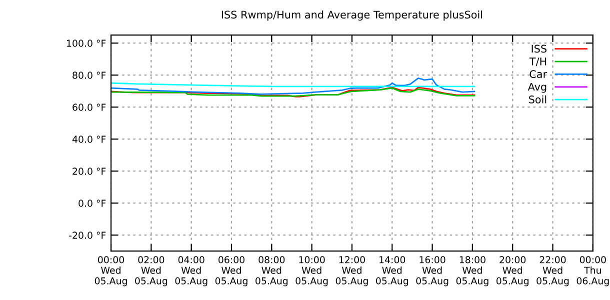  I want to click on legend-label: T/H, so click(537, 62).